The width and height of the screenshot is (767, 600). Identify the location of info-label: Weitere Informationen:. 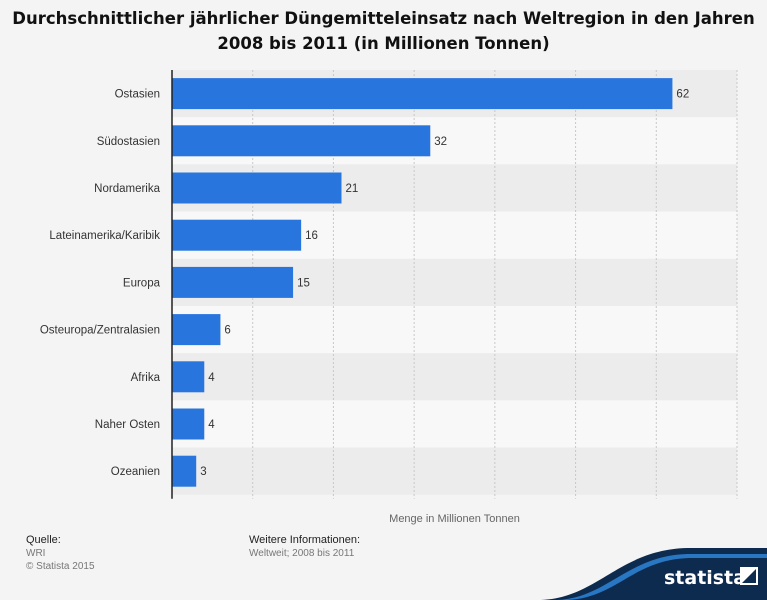
(305, 540).